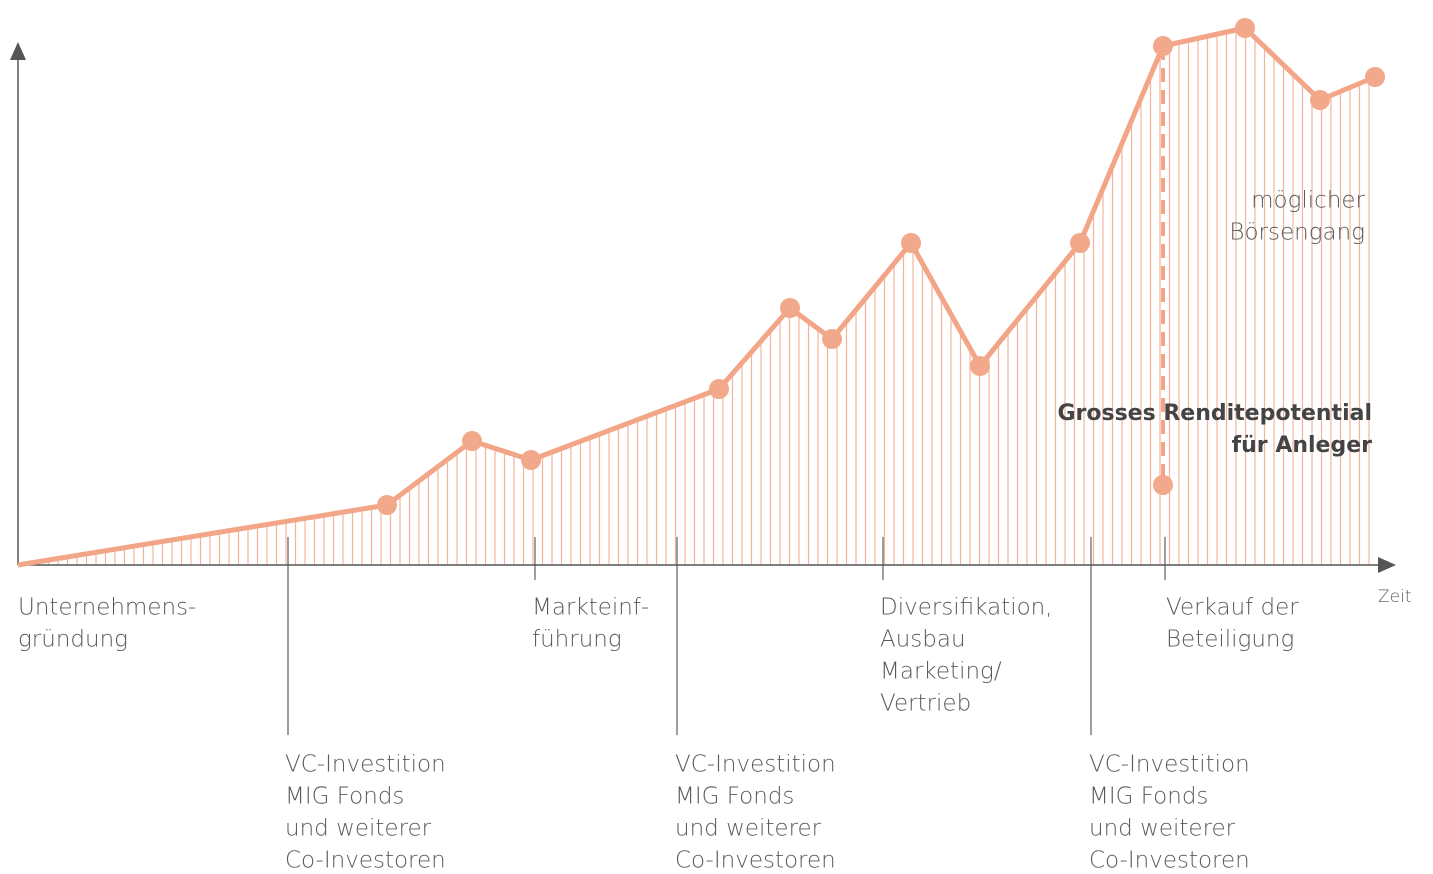 The height and width of the screenshot is (874, 1433). What do you see at coordinates (923, 640) in the screenshot?
I see `milestone-label: Ausbau` at bounding box center [923, 640].